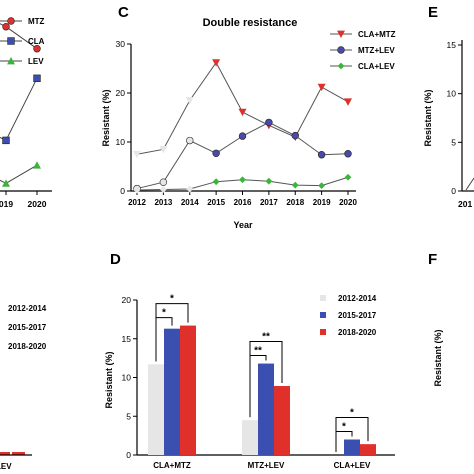 The image size is (474, 474). I want to click on panel-d-x-tick-label: CLA+LEV, so click(352, 465).